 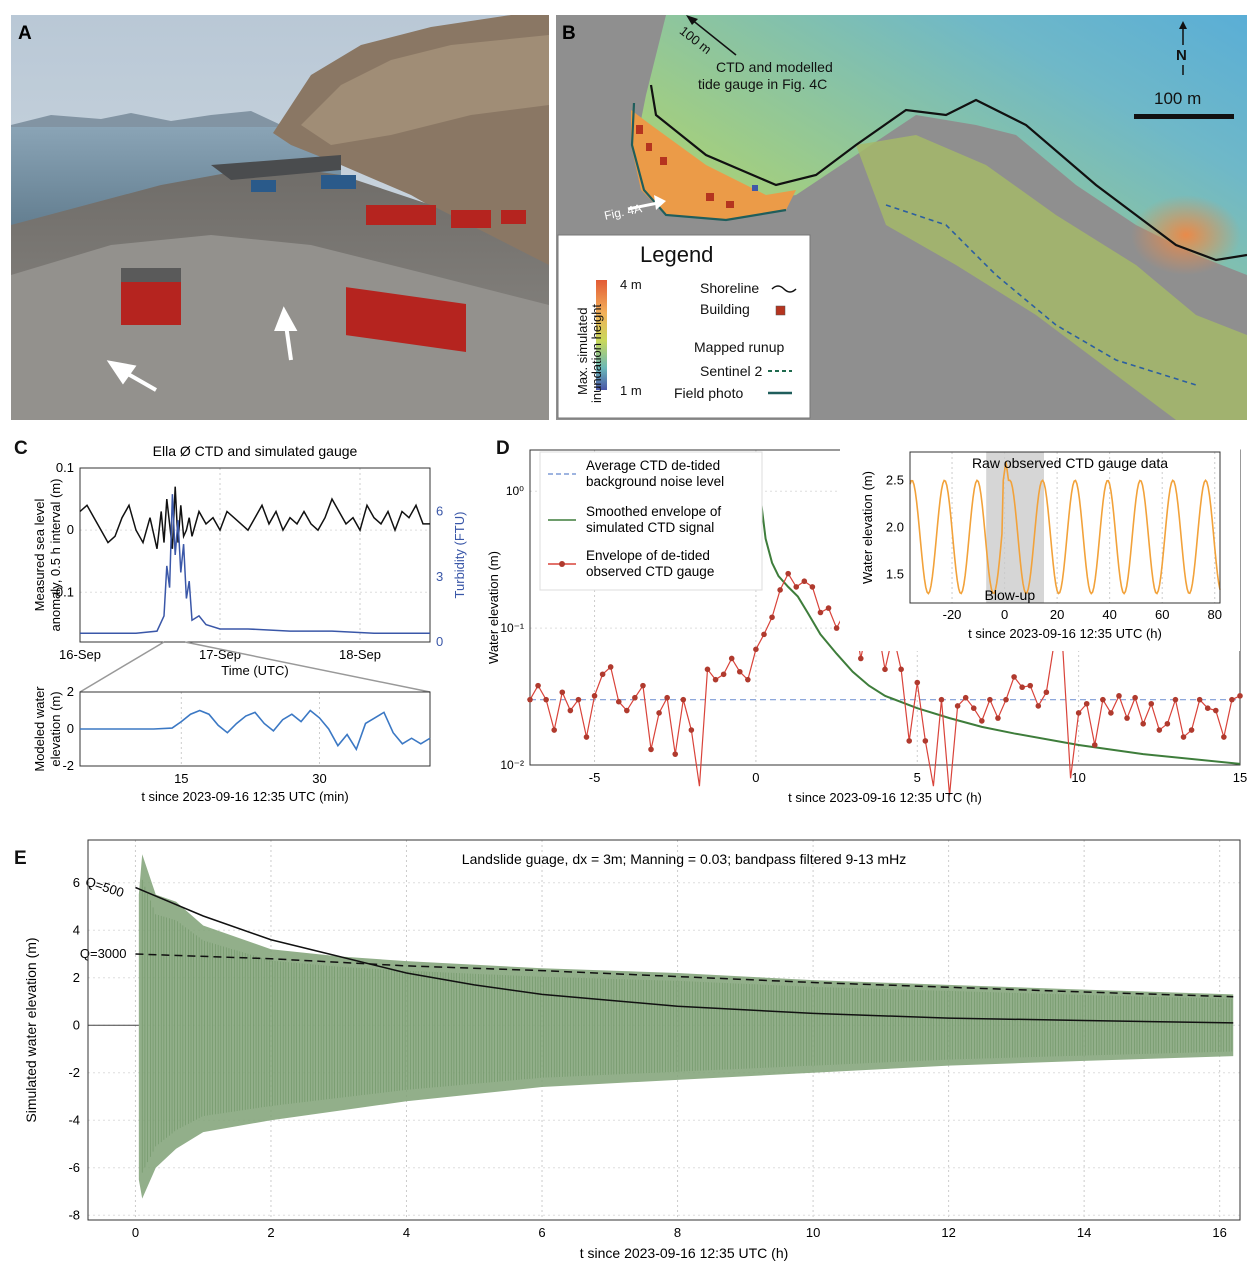 I want to click on panel-c-letter: C, so click(x=21, y=448).